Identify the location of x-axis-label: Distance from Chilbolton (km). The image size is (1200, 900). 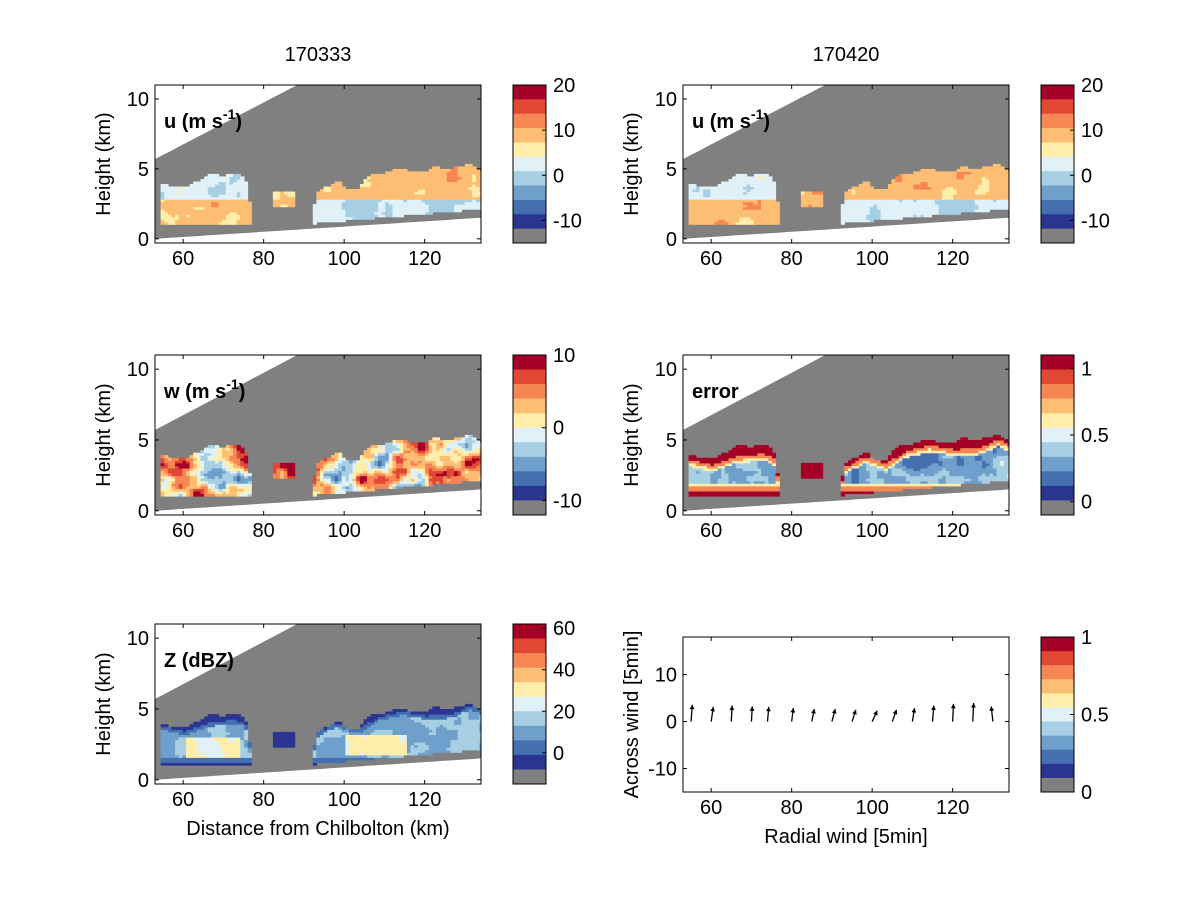
(317, 829).